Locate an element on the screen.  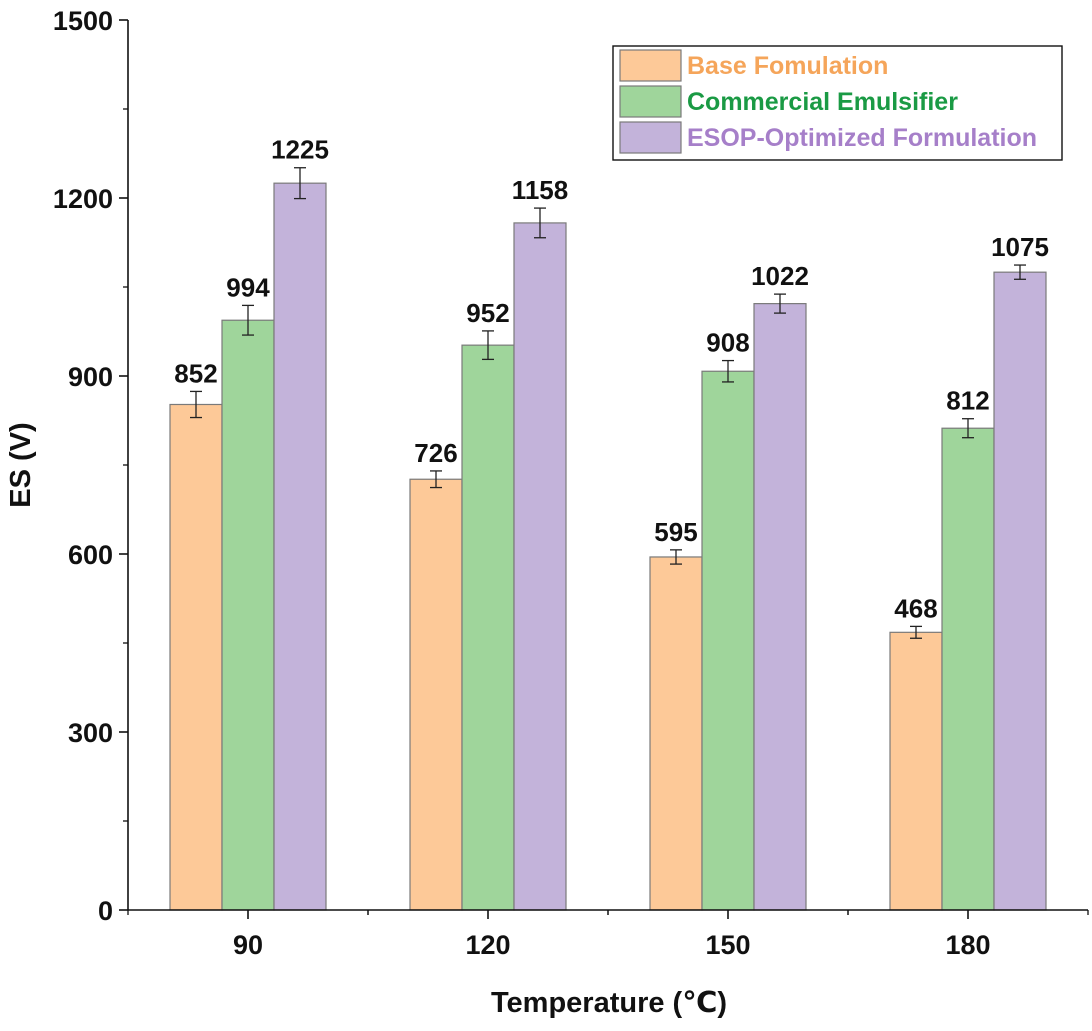
y-axis-title: ES (V) is located at coordinates (21, 464).